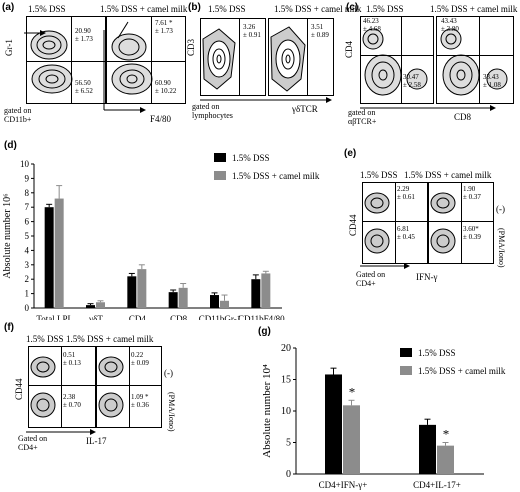 The image size is (520, 492). I want to click on panel-f-xlabel: IL-17, so click(96, 441).